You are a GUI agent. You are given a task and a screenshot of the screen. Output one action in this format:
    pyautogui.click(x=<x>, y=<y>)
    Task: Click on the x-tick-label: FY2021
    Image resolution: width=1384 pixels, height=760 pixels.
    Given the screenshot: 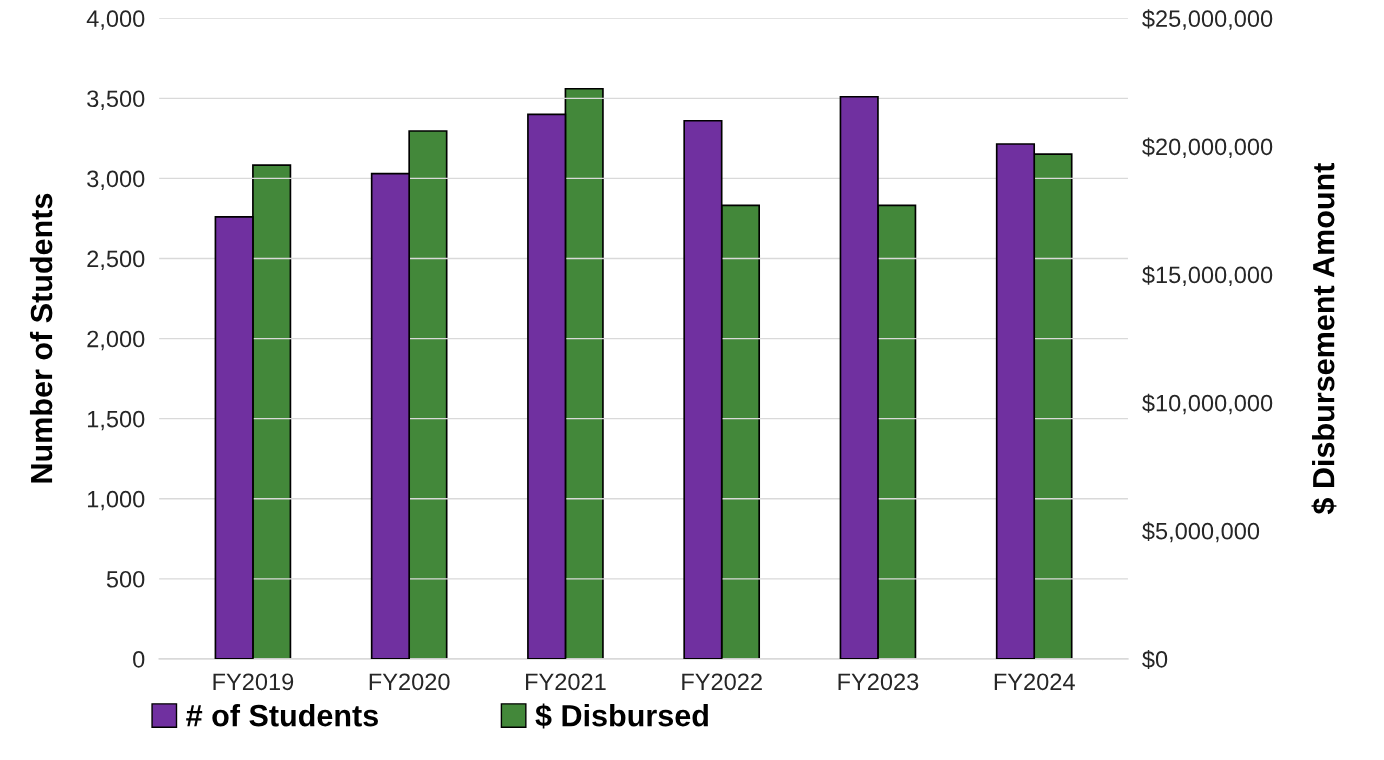 What is the action you would take?
    pyautogui.click(x=566, y=682)
    